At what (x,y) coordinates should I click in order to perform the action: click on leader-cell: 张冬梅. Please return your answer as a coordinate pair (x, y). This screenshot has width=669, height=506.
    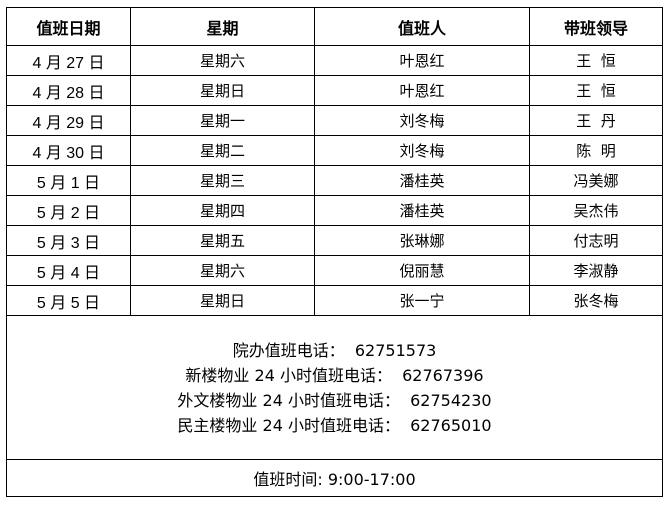
    Looking at the image, I should click on (596, 300).